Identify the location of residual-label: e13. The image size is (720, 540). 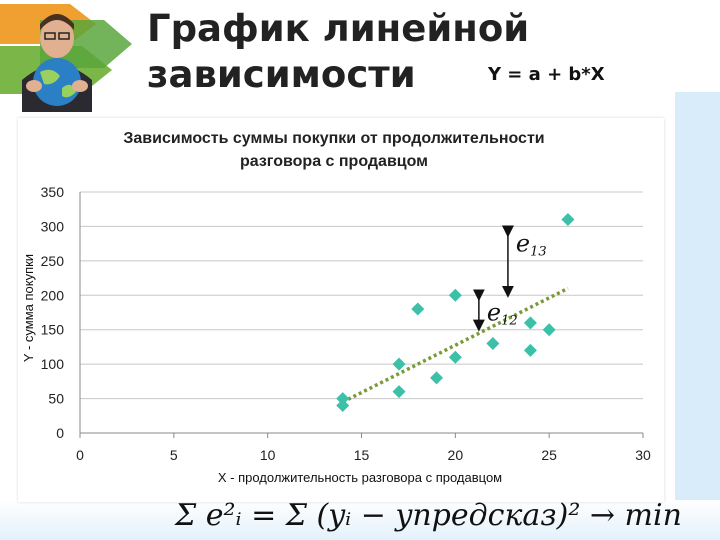
(531, 245).